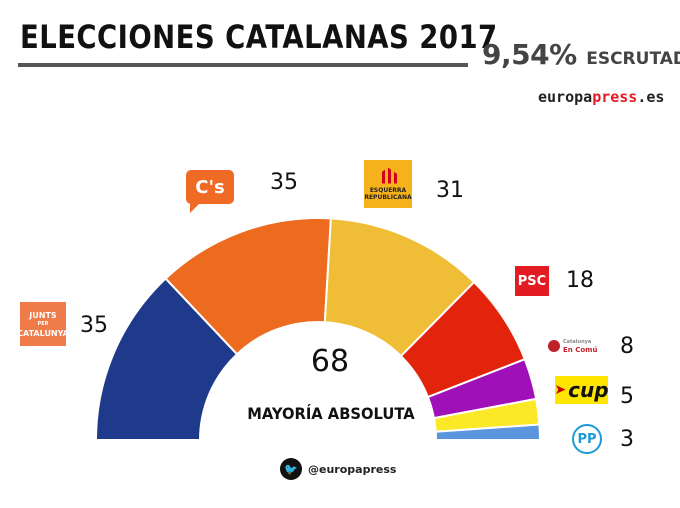  Describe the element at coordinates (581, 54) in the screenshot. I see `scrutiny-status: 9,54% ESCRUTADO` at that location.